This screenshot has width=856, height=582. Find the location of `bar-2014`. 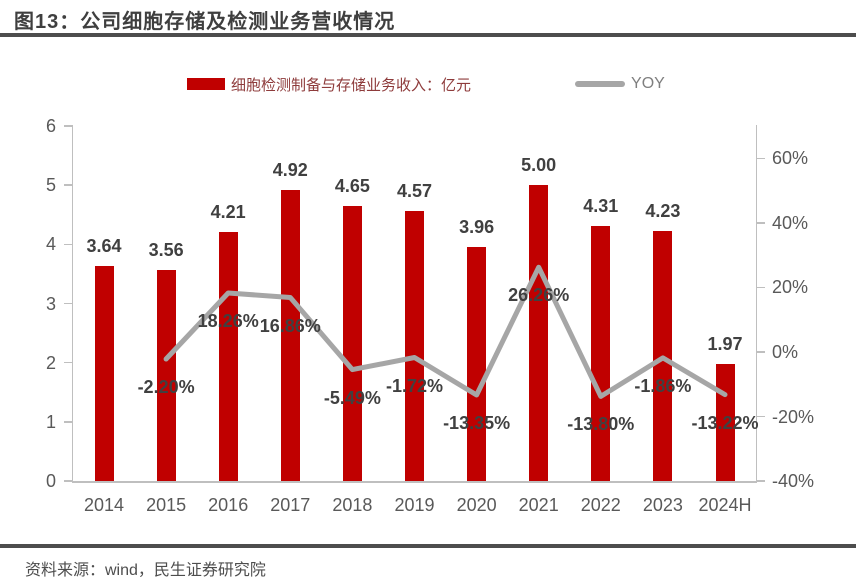

bar-2014 is located at coordinates (104, 373).